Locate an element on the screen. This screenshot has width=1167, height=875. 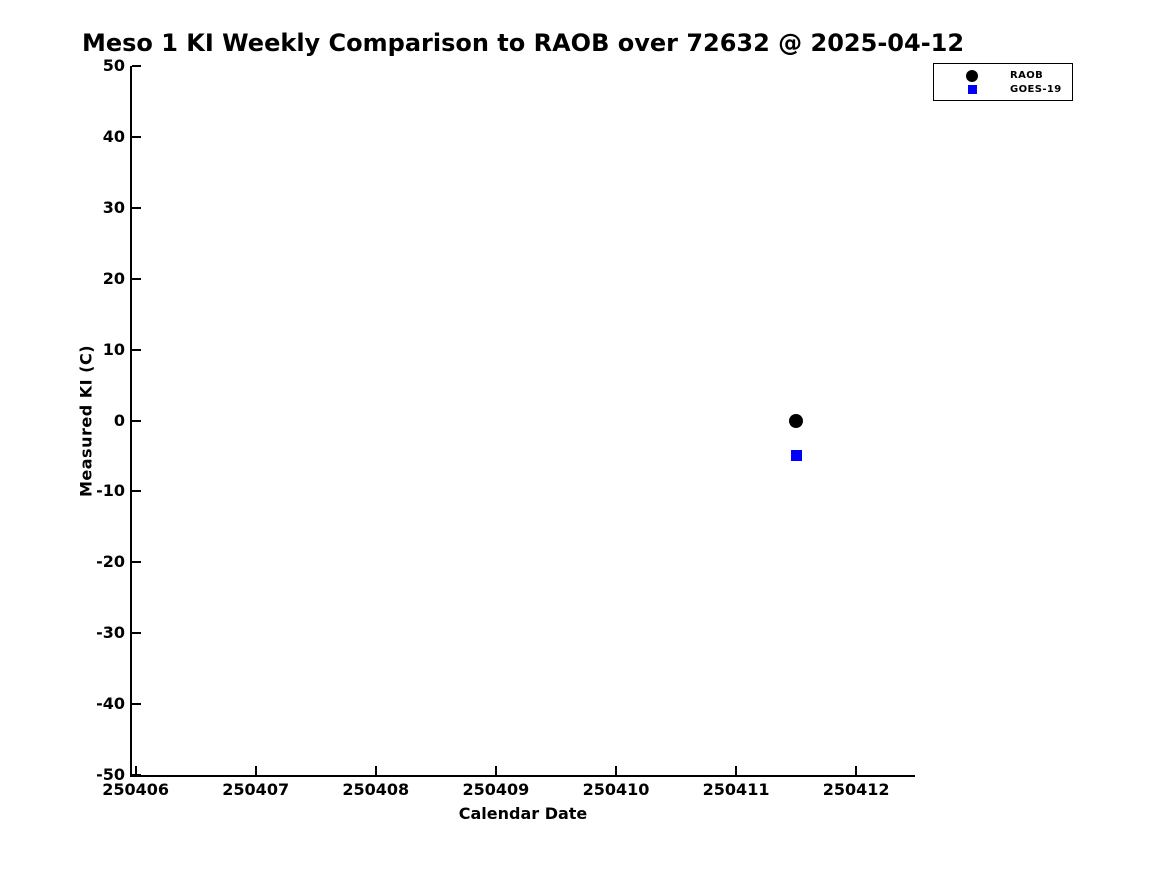
y-tick-label: 0 is located at coordinates (119, 420).